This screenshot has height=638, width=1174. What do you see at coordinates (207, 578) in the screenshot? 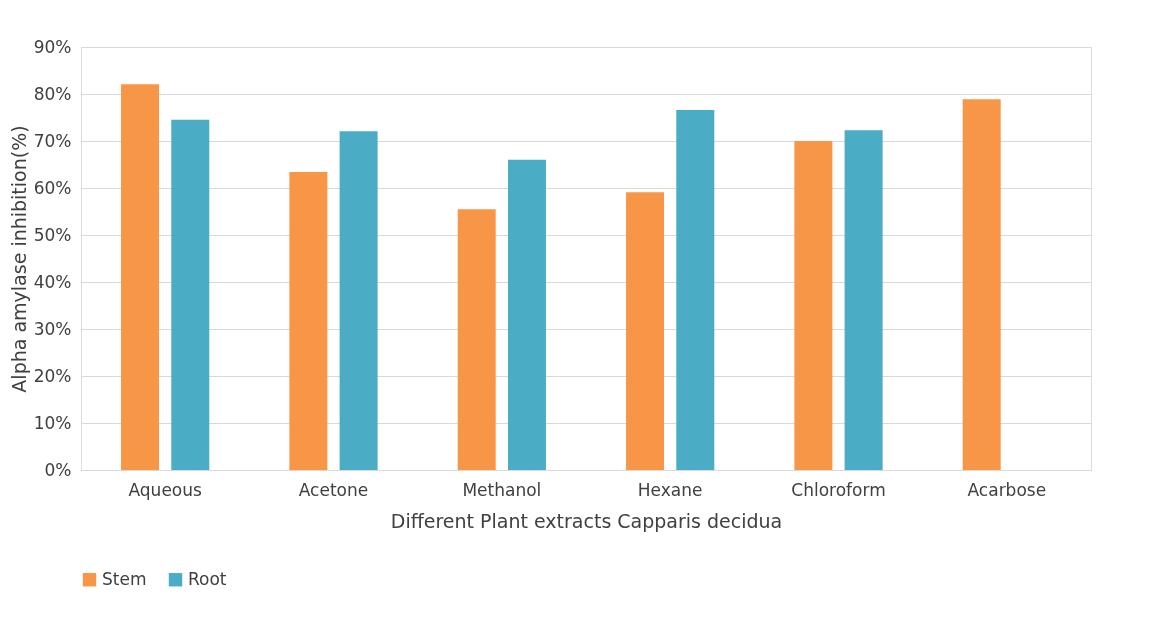
I see `legend-label: Root` at bounding box center [207, 578].